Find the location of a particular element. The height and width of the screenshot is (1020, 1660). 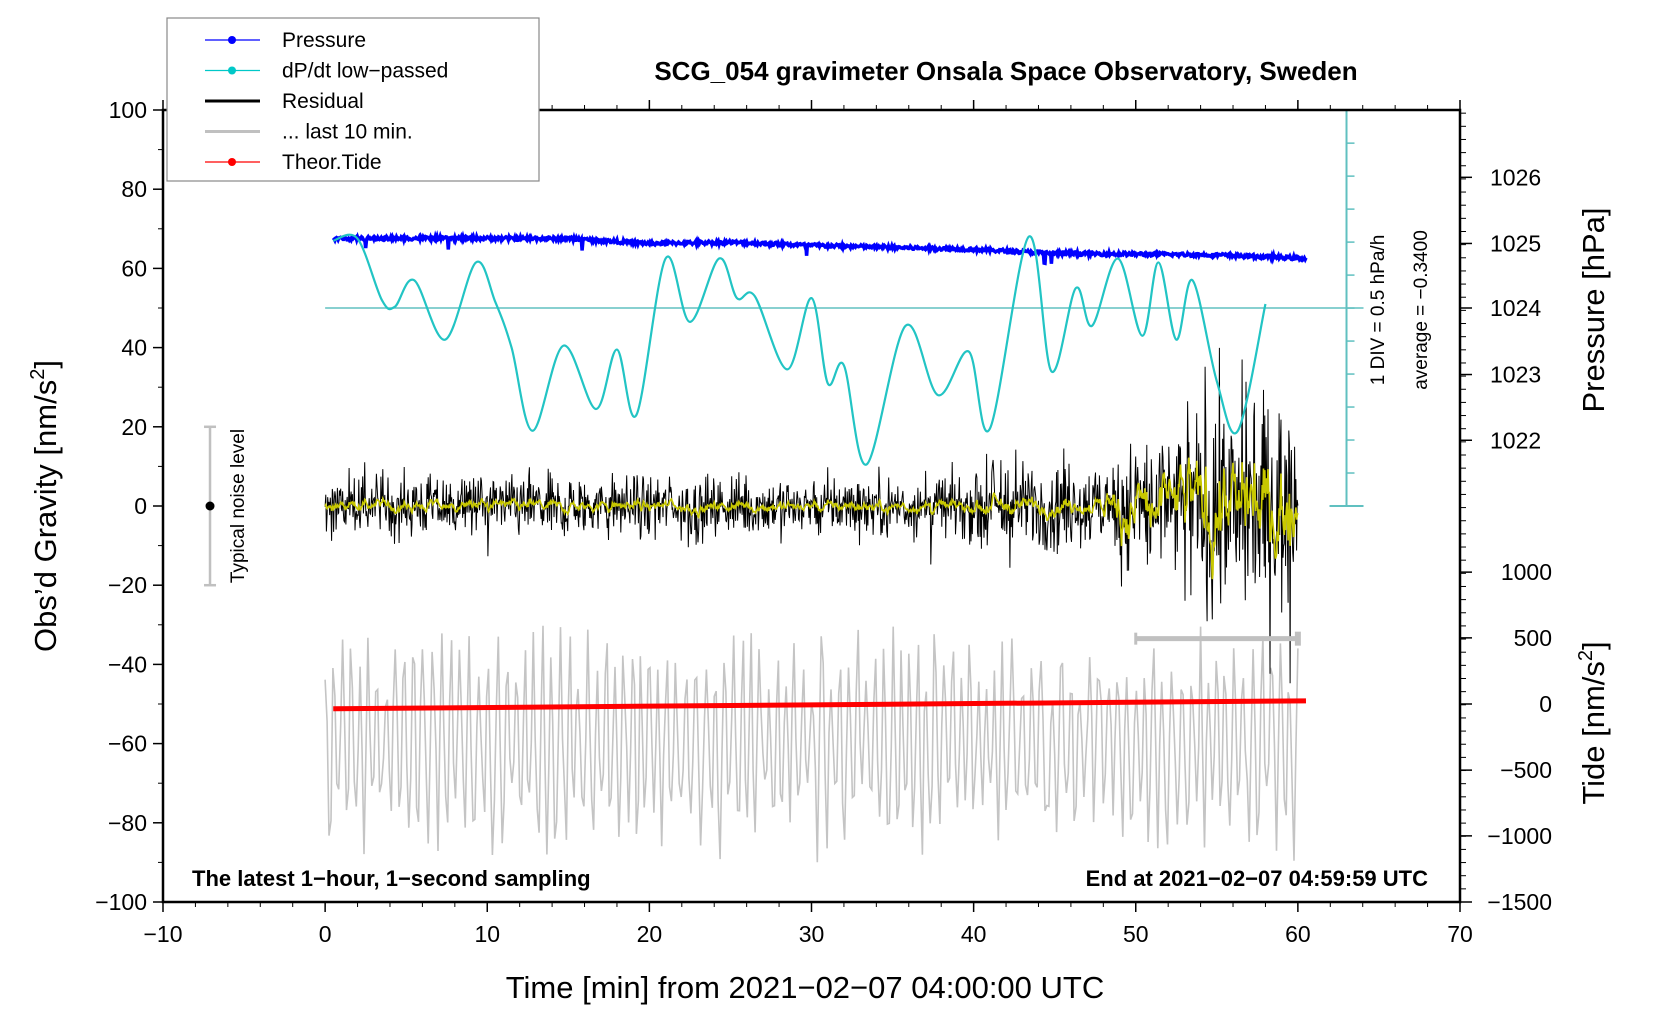

y-tick-label: −40 is located at coordinates (127, 664).